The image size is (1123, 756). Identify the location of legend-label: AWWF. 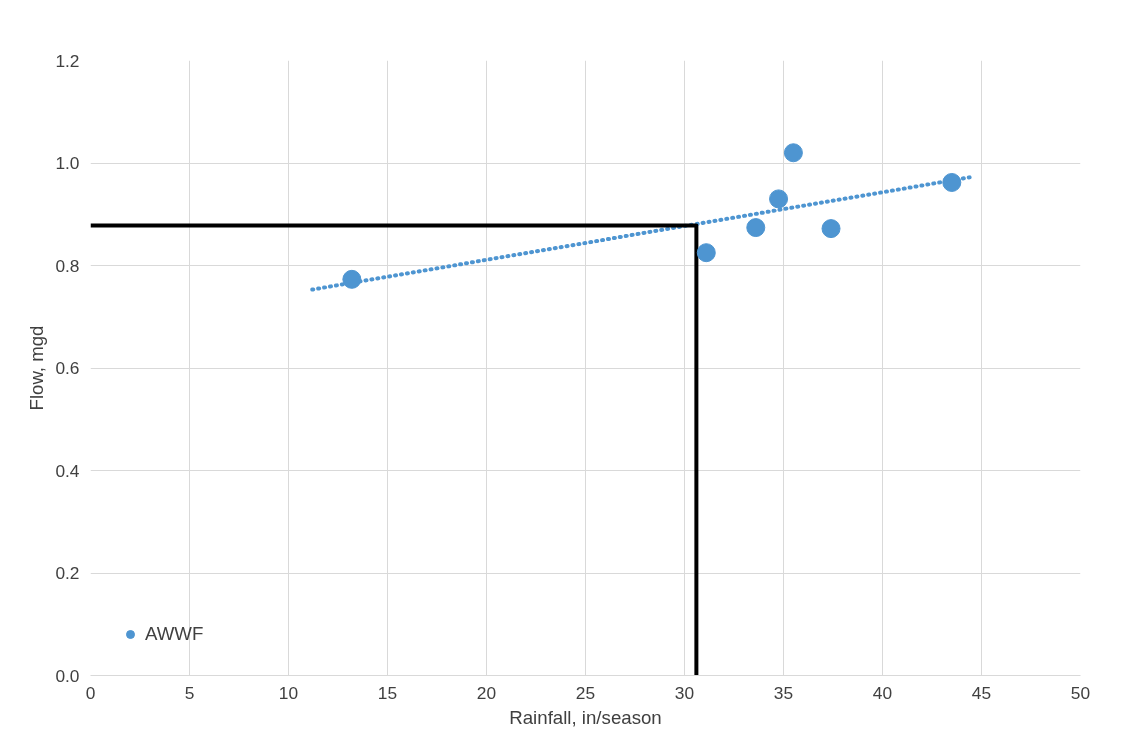
(174, 634).